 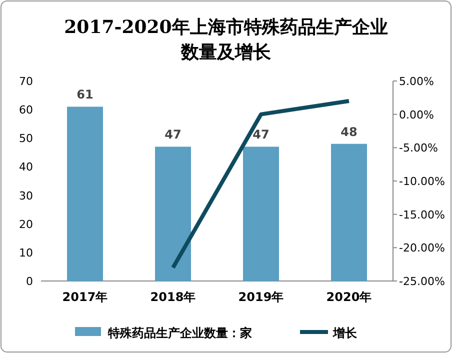 What do you see at coordinates (328, 333) in the screenshot?
I see `legend: 增长` at bounding box center [328, 333].